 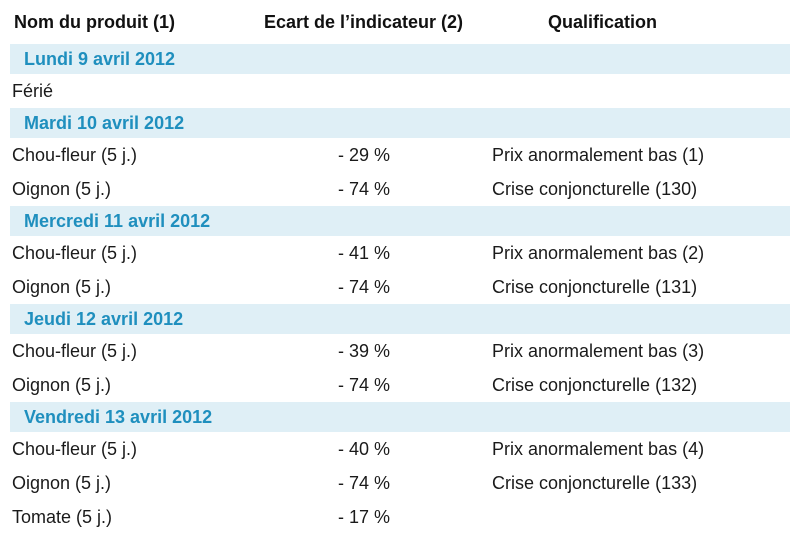 What do you see at coordinates (364, 516) in the screenshot?
I see `gap-cell: - 17 %` at bounding box center [364, 516].